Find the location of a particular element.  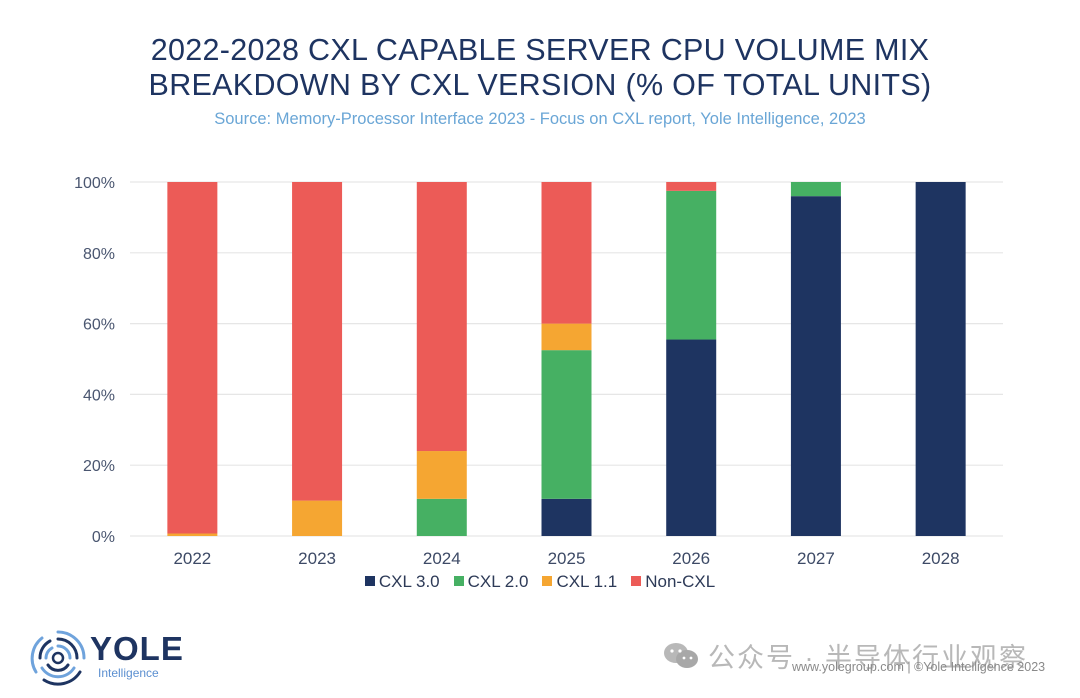

bar-segment-cxl-3-0-2028 is located at coordinates (940, 359).